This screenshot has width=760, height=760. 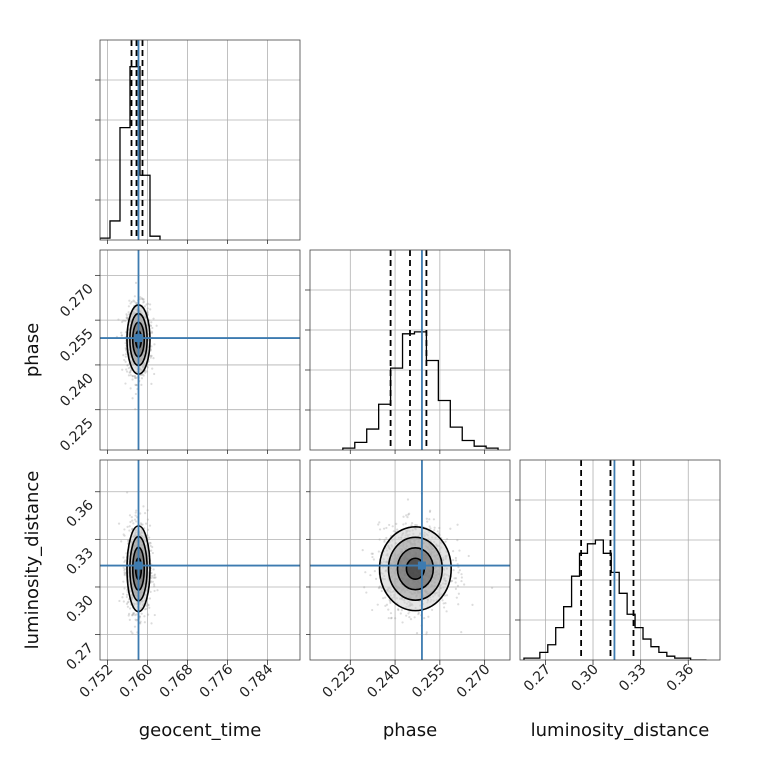 I want to click on contour-line, so click(x=415, y=568).